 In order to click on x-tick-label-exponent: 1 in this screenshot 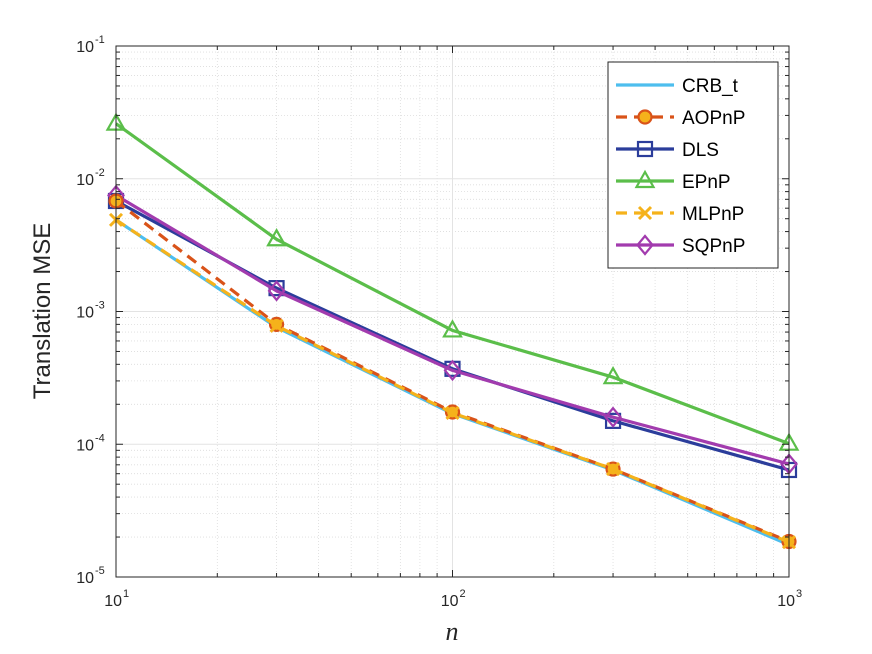, I will do `click(126, 594)`.